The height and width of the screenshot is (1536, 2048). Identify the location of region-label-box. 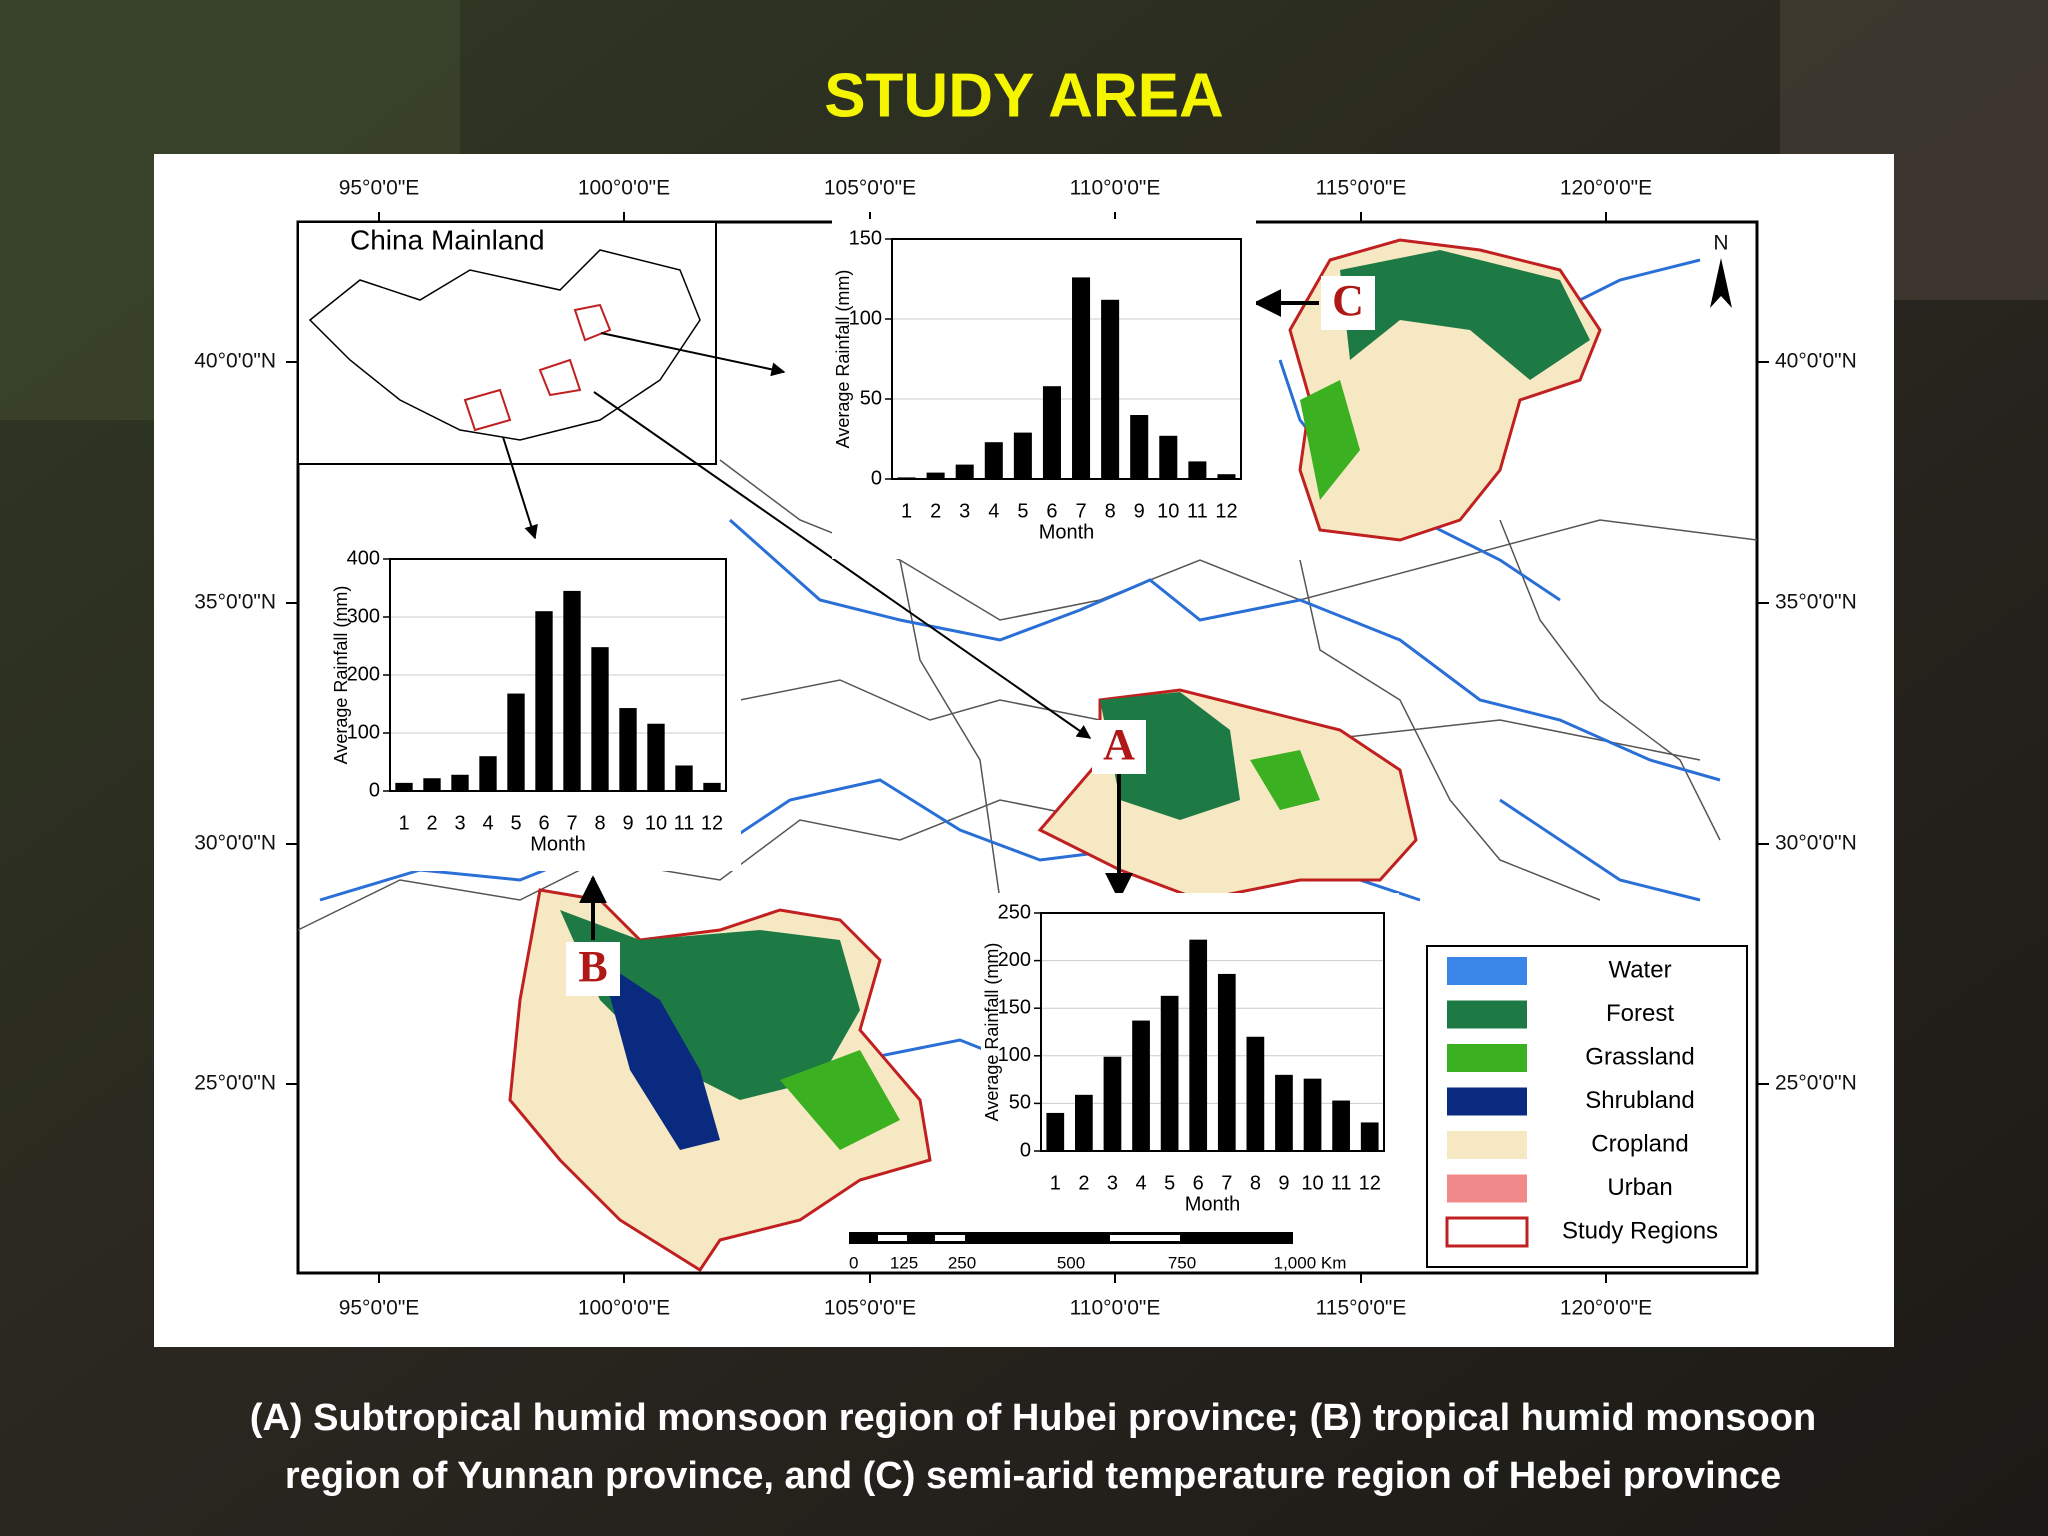
(593, 969).